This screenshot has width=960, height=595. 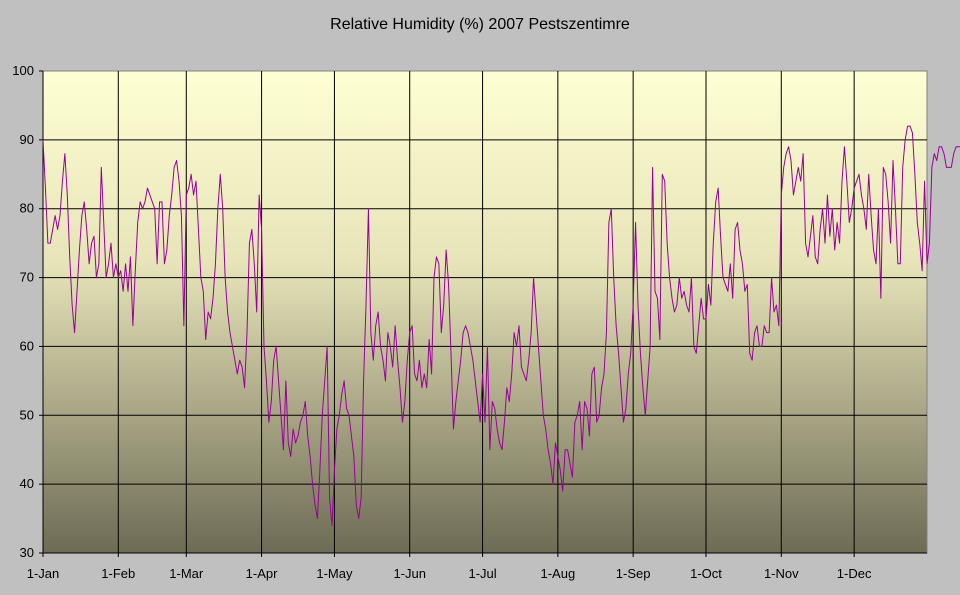 What do you see at coordinates (27, 277) in the screenshot?
I see `y-tick-label: 70` at bounding box center [27, 277].